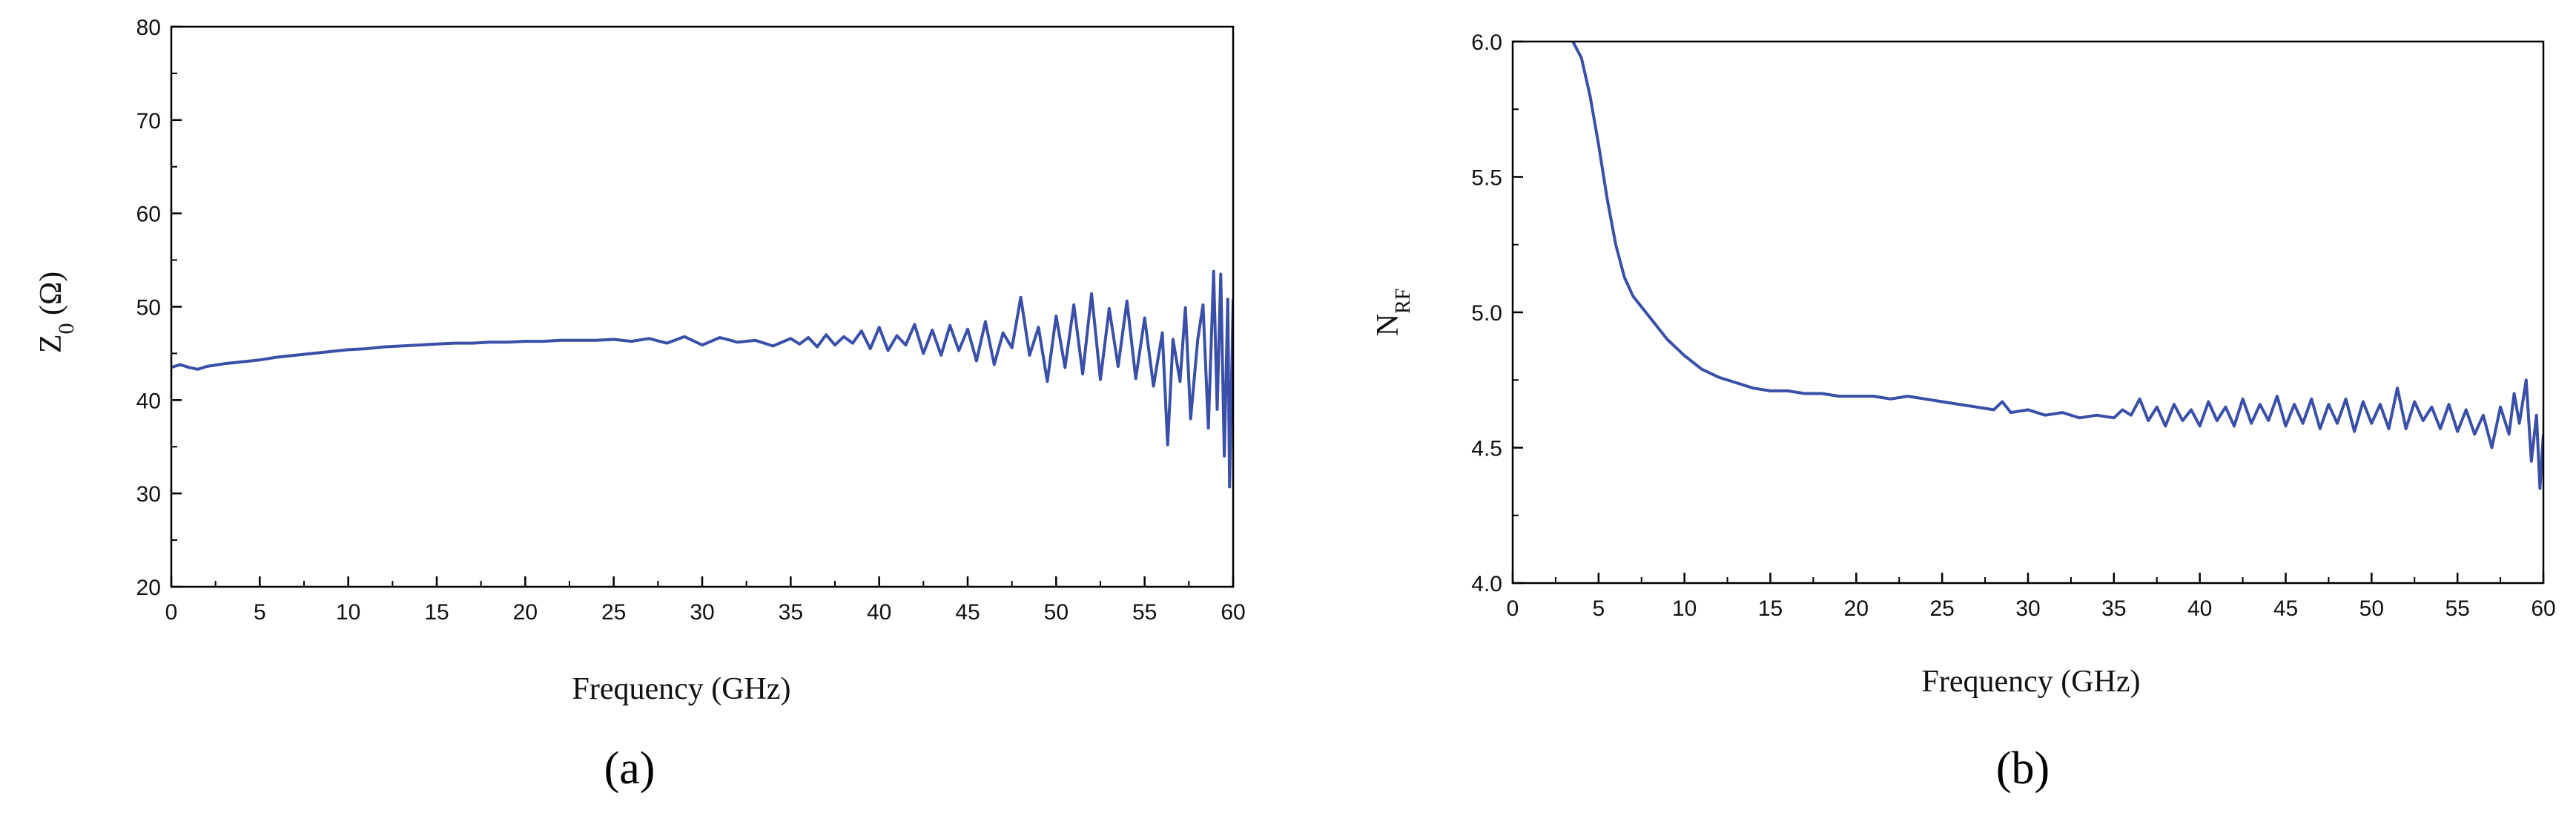 This screenshot has width=2576, height=816. What do you see at coordinates (2285, 609) in the screenshot?
I see `x-tick-label-b: 45` at bounding box center [2285, 609].